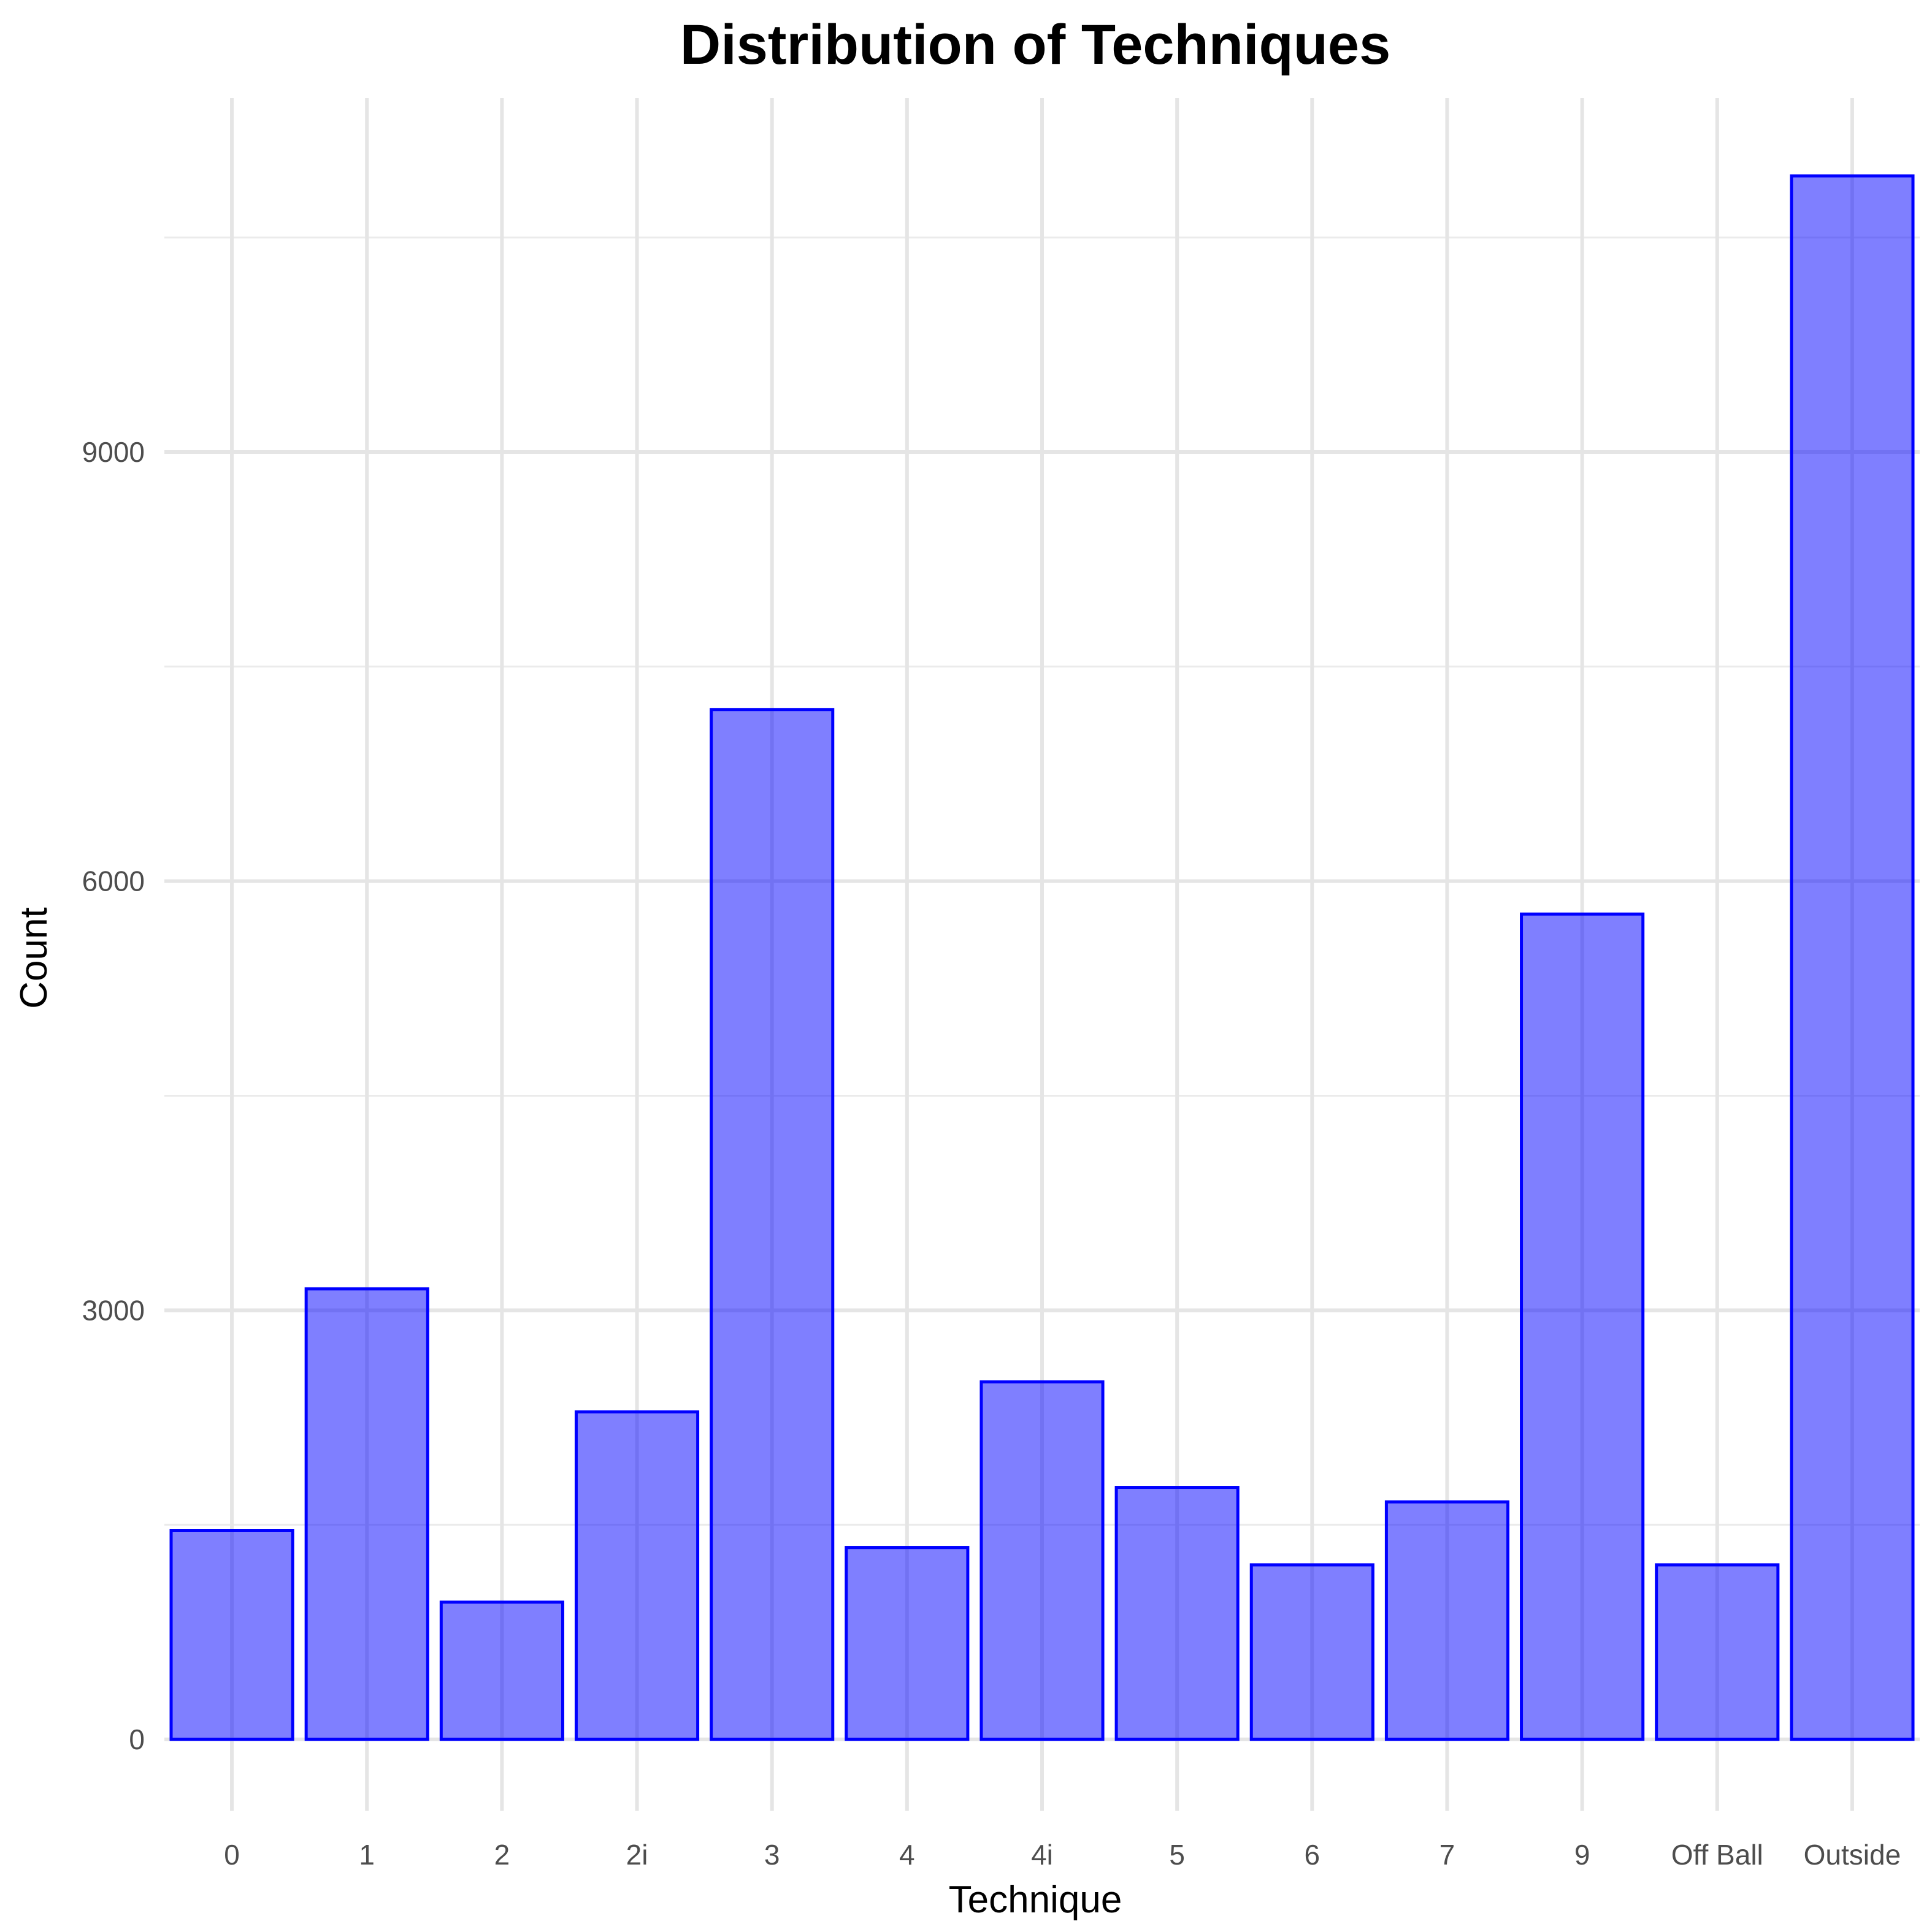 Image resolution: width=1932 pixels, height=1932 pixels. I want to click on x-tick-label: 4i, so click(1042, 1855).